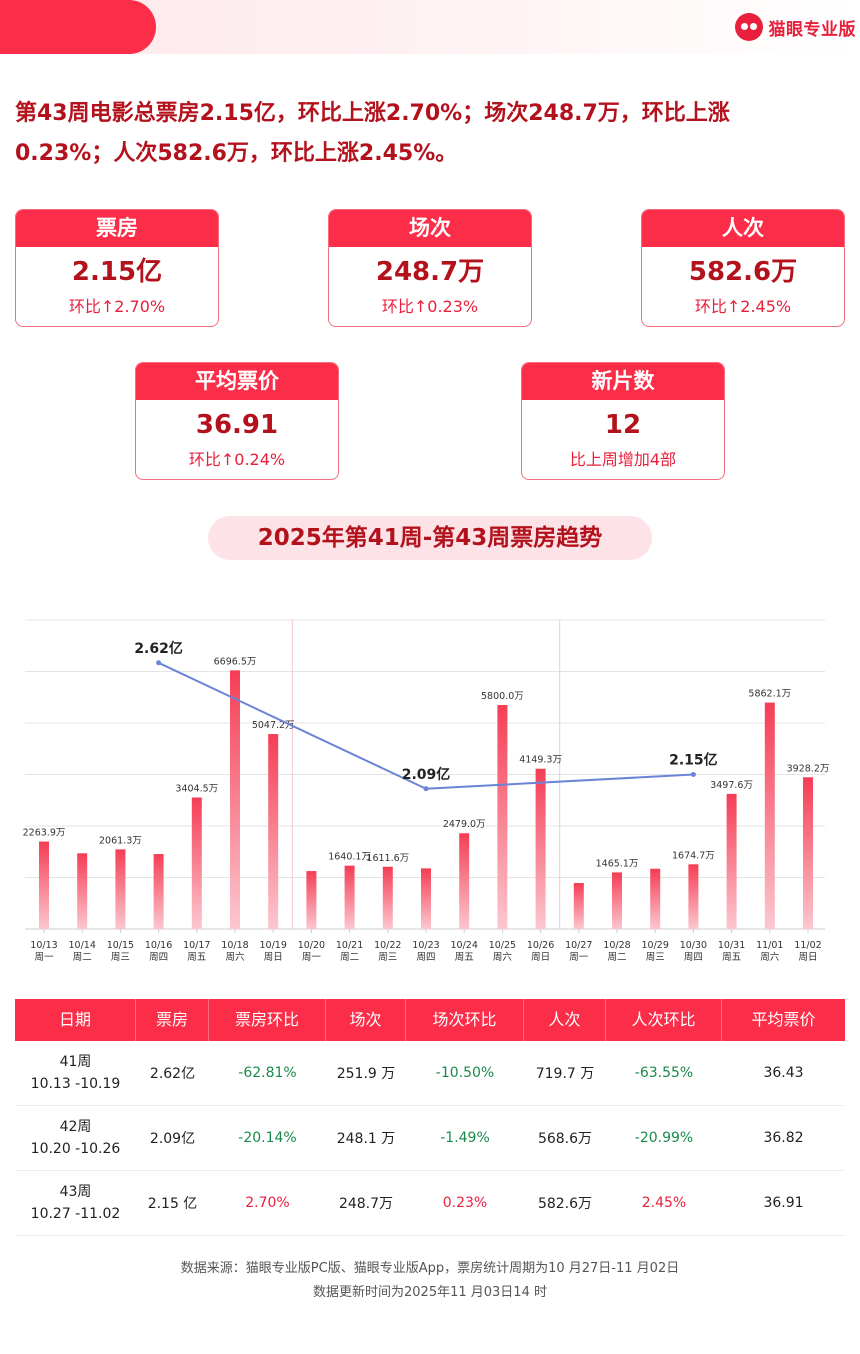 Image resolution: width=860 pixels, height=1354 pixels. I want to click on x-tick-label: 11/02, so click(807, 945).